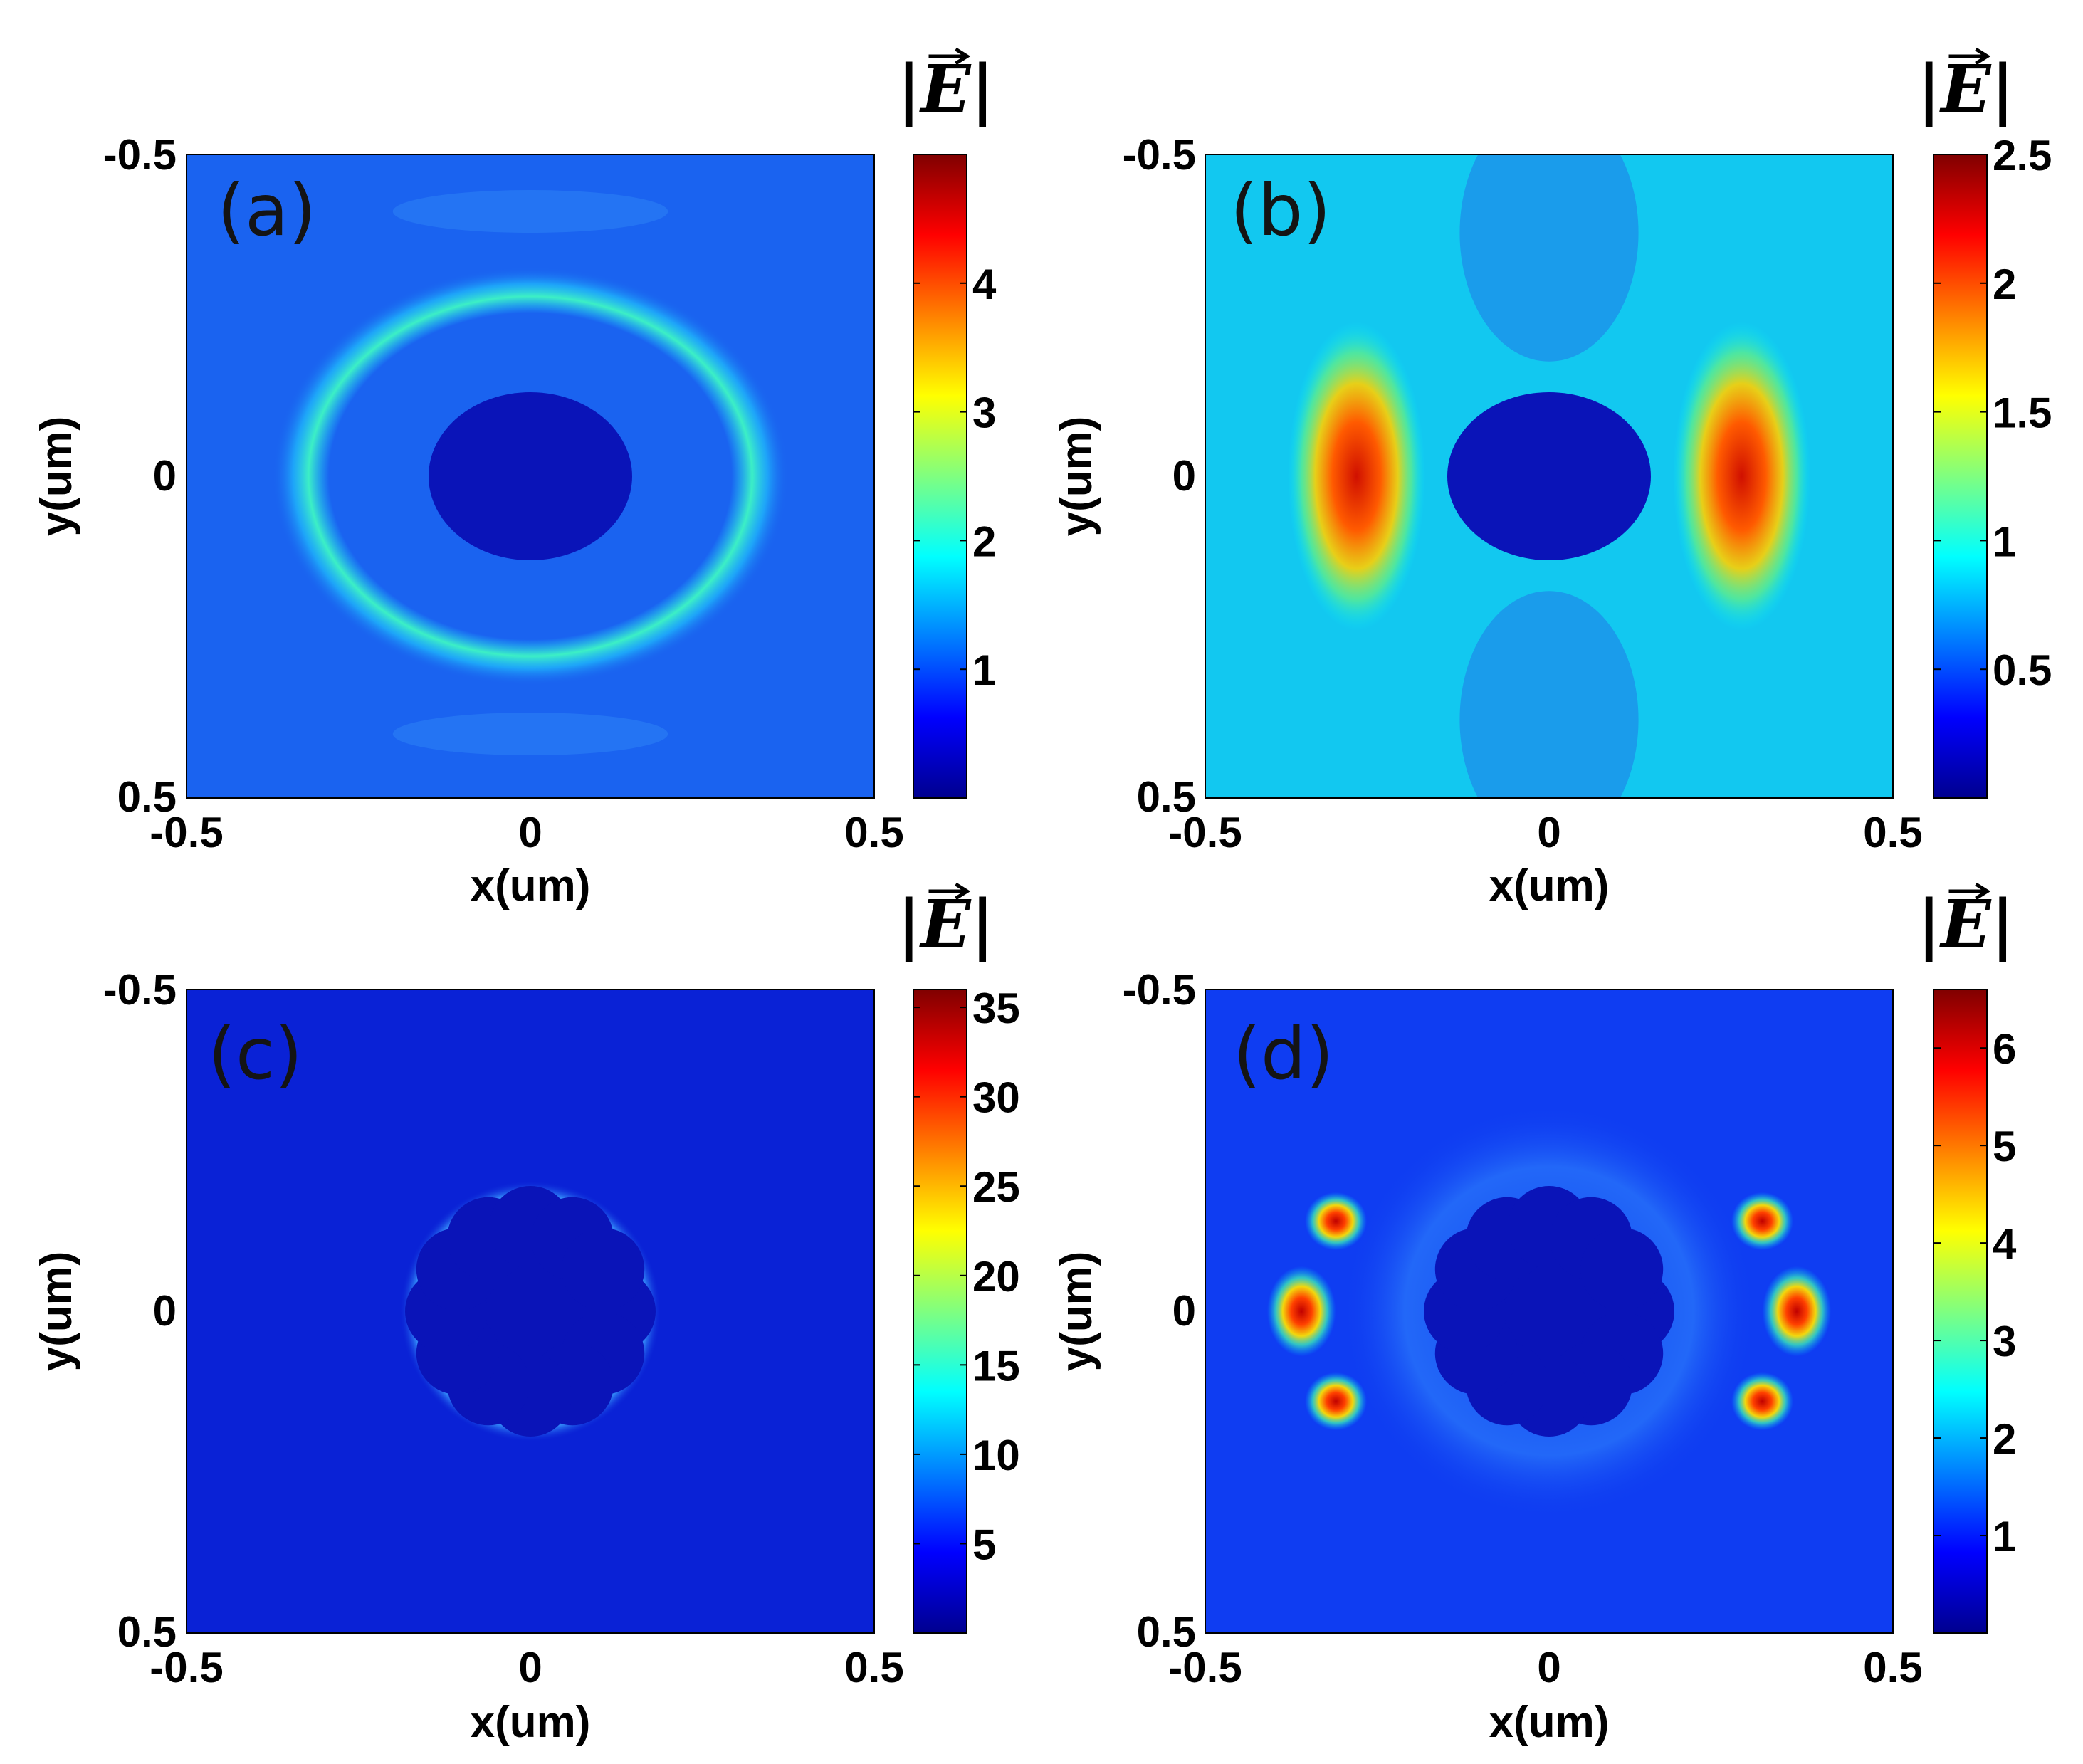  What do you see at coordinates (1741, 476) in the screenshot?
I see `hotspot-right` at bounding box center [1741, 476].